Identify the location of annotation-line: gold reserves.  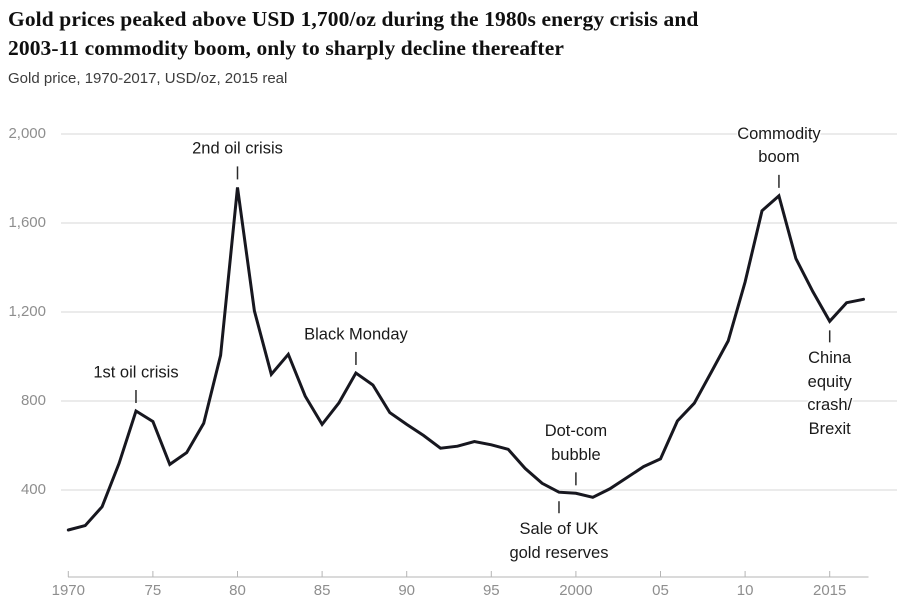
(559, 552).